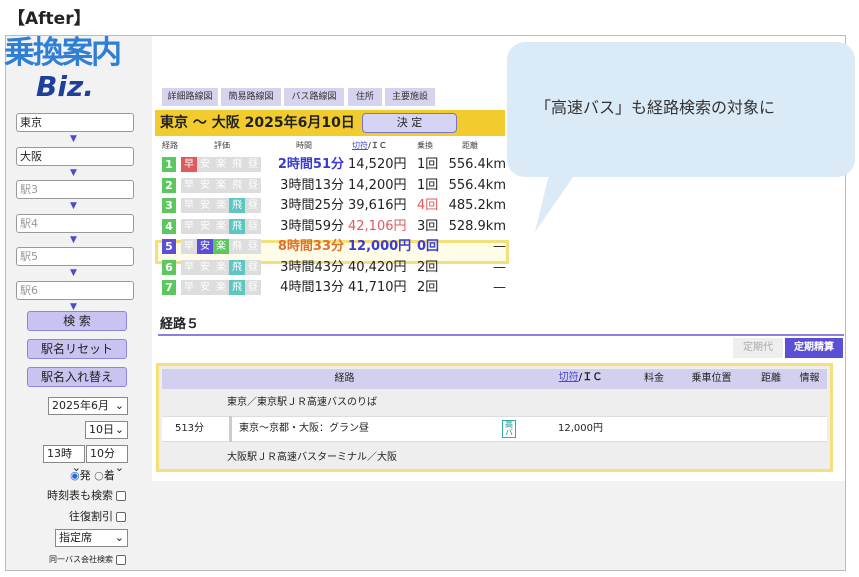 This screenshot has width=859, height=577. What do you see at coordinates (180, 324) in the screenshot?
I see `detail-title: 経路５` at bounding box center [180, 324].